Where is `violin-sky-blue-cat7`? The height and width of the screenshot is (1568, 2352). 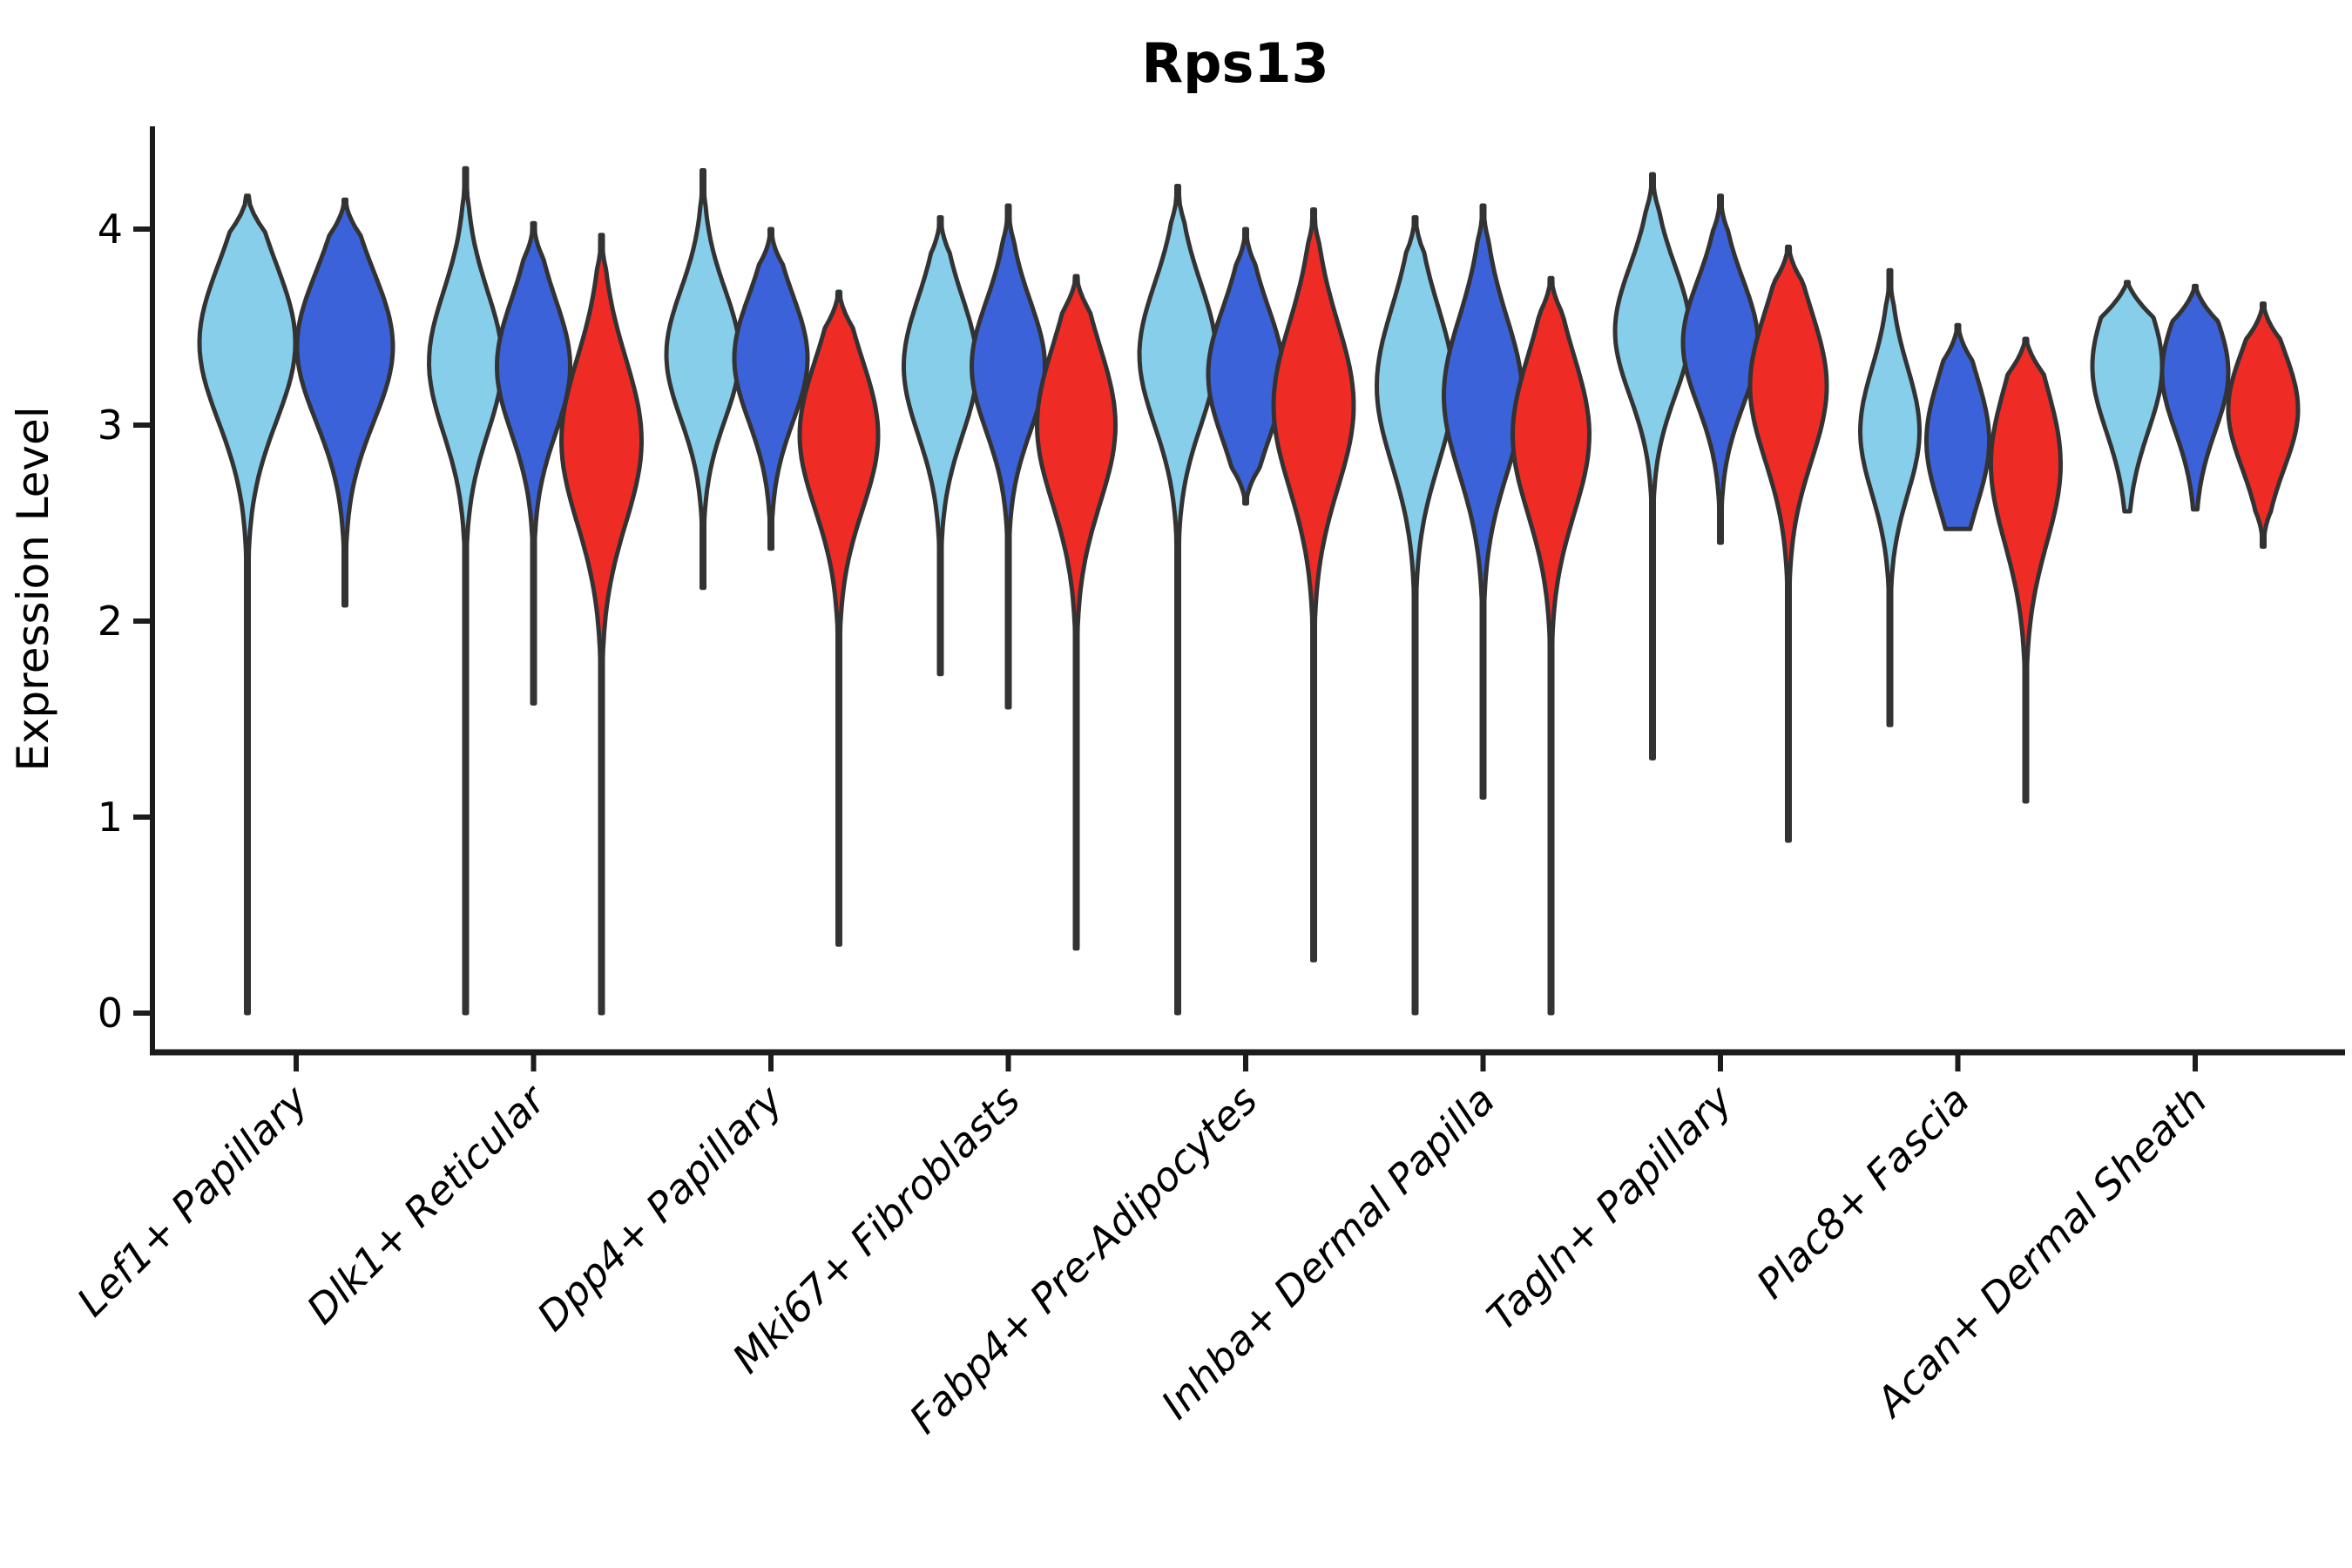
violin-sky-blue-cat7 is located at coordinates (1890, 497).